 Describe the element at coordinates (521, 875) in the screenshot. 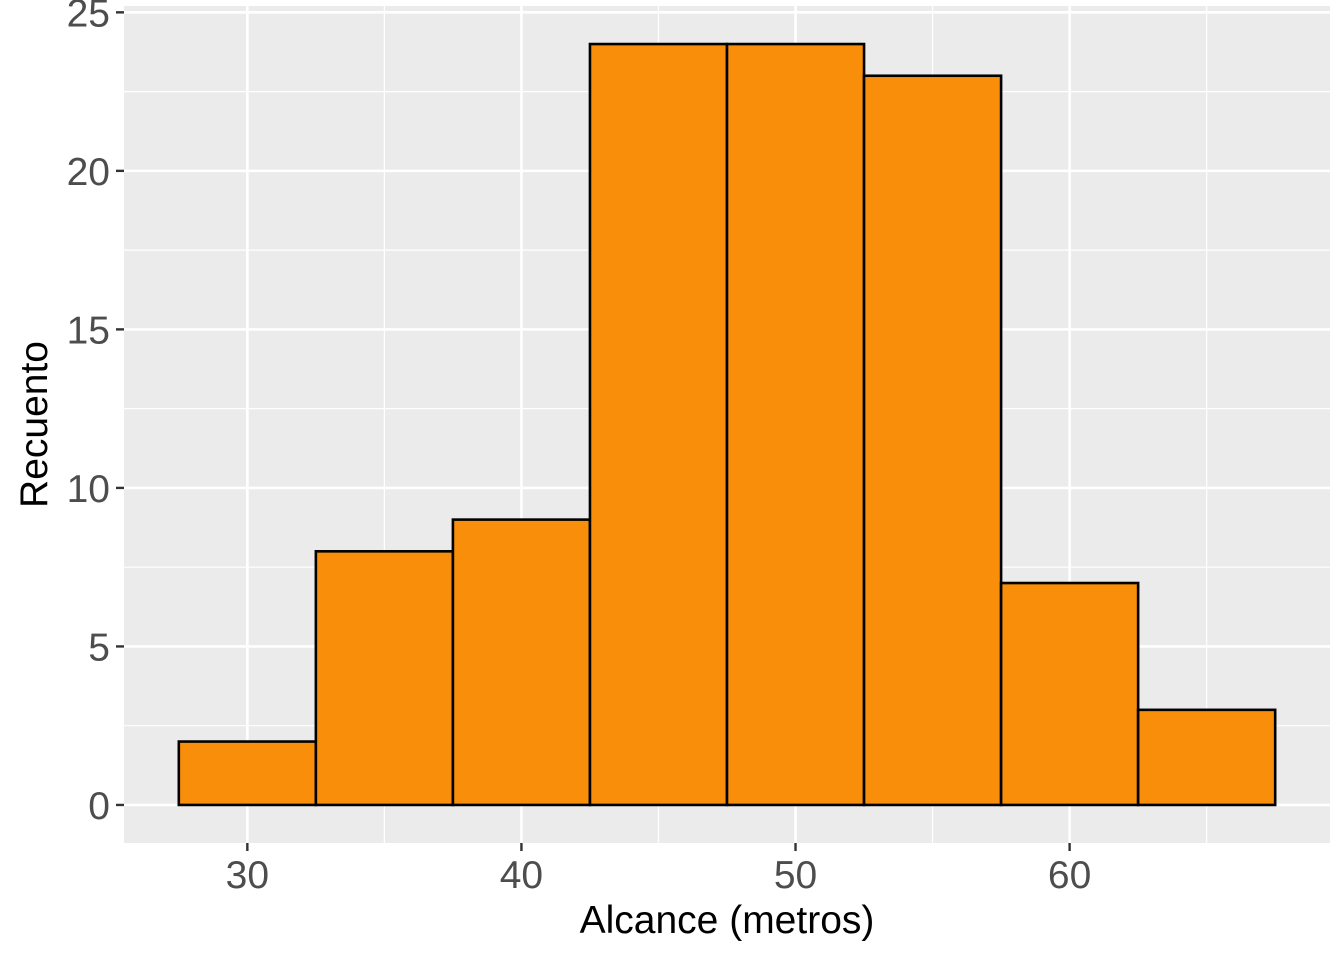

I see `x-tick-label: 40` at that location.